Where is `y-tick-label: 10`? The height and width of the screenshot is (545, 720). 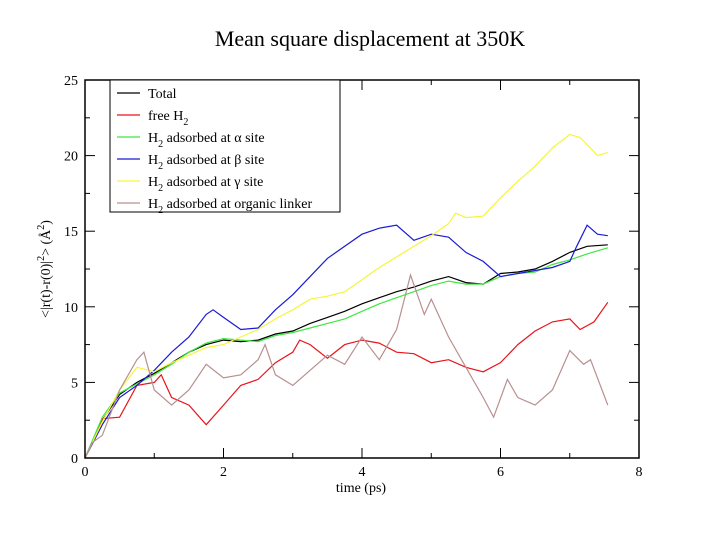 y-tick-label: 10 is located at coordinates (71, 308).